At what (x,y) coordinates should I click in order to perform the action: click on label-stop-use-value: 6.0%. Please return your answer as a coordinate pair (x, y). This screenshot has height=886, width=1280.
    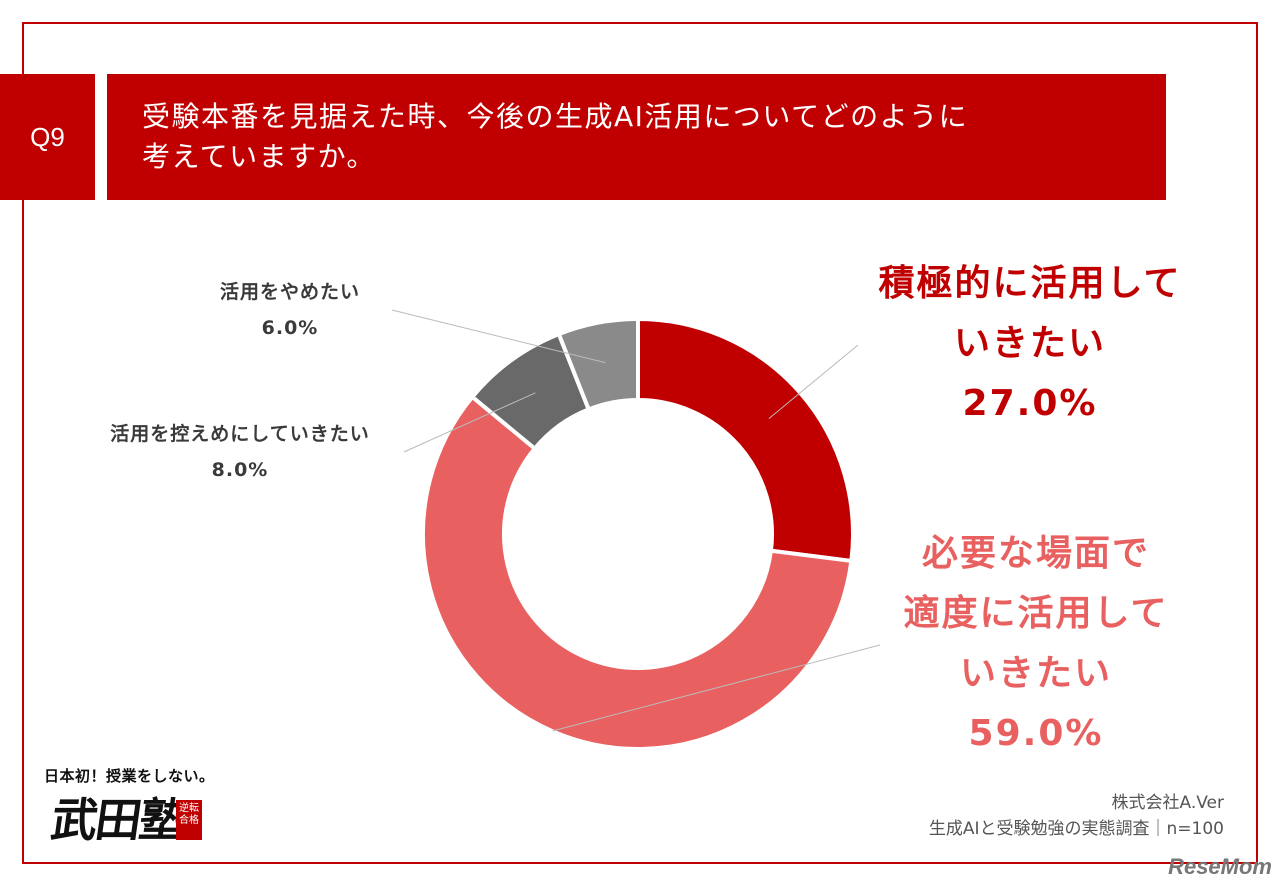
    Looking at the image, I should click on (290, 328).